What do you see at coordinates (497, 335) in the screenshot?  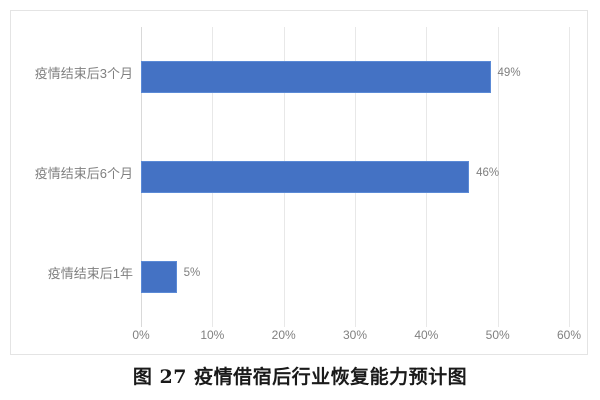 I see `x-tick-label: 50%` at bounding box center [497, 335].